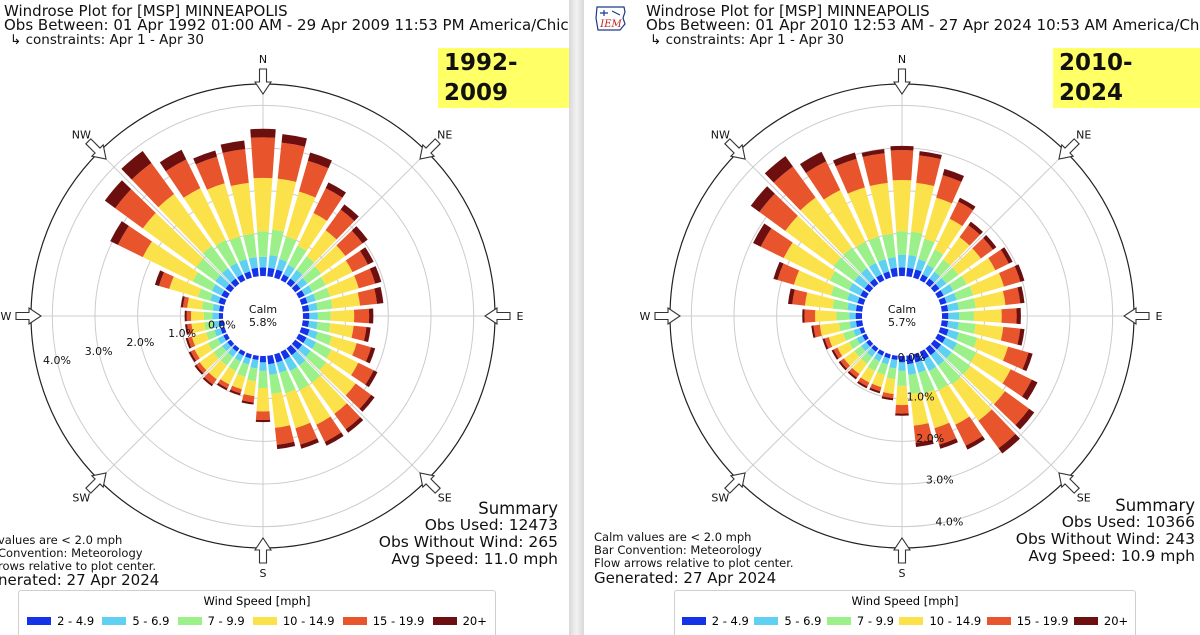 The image size is (1200, 635). Describe the element at coordinates (263, 322) in the screenshot. I see `calm-value: 5.8%` at that location.